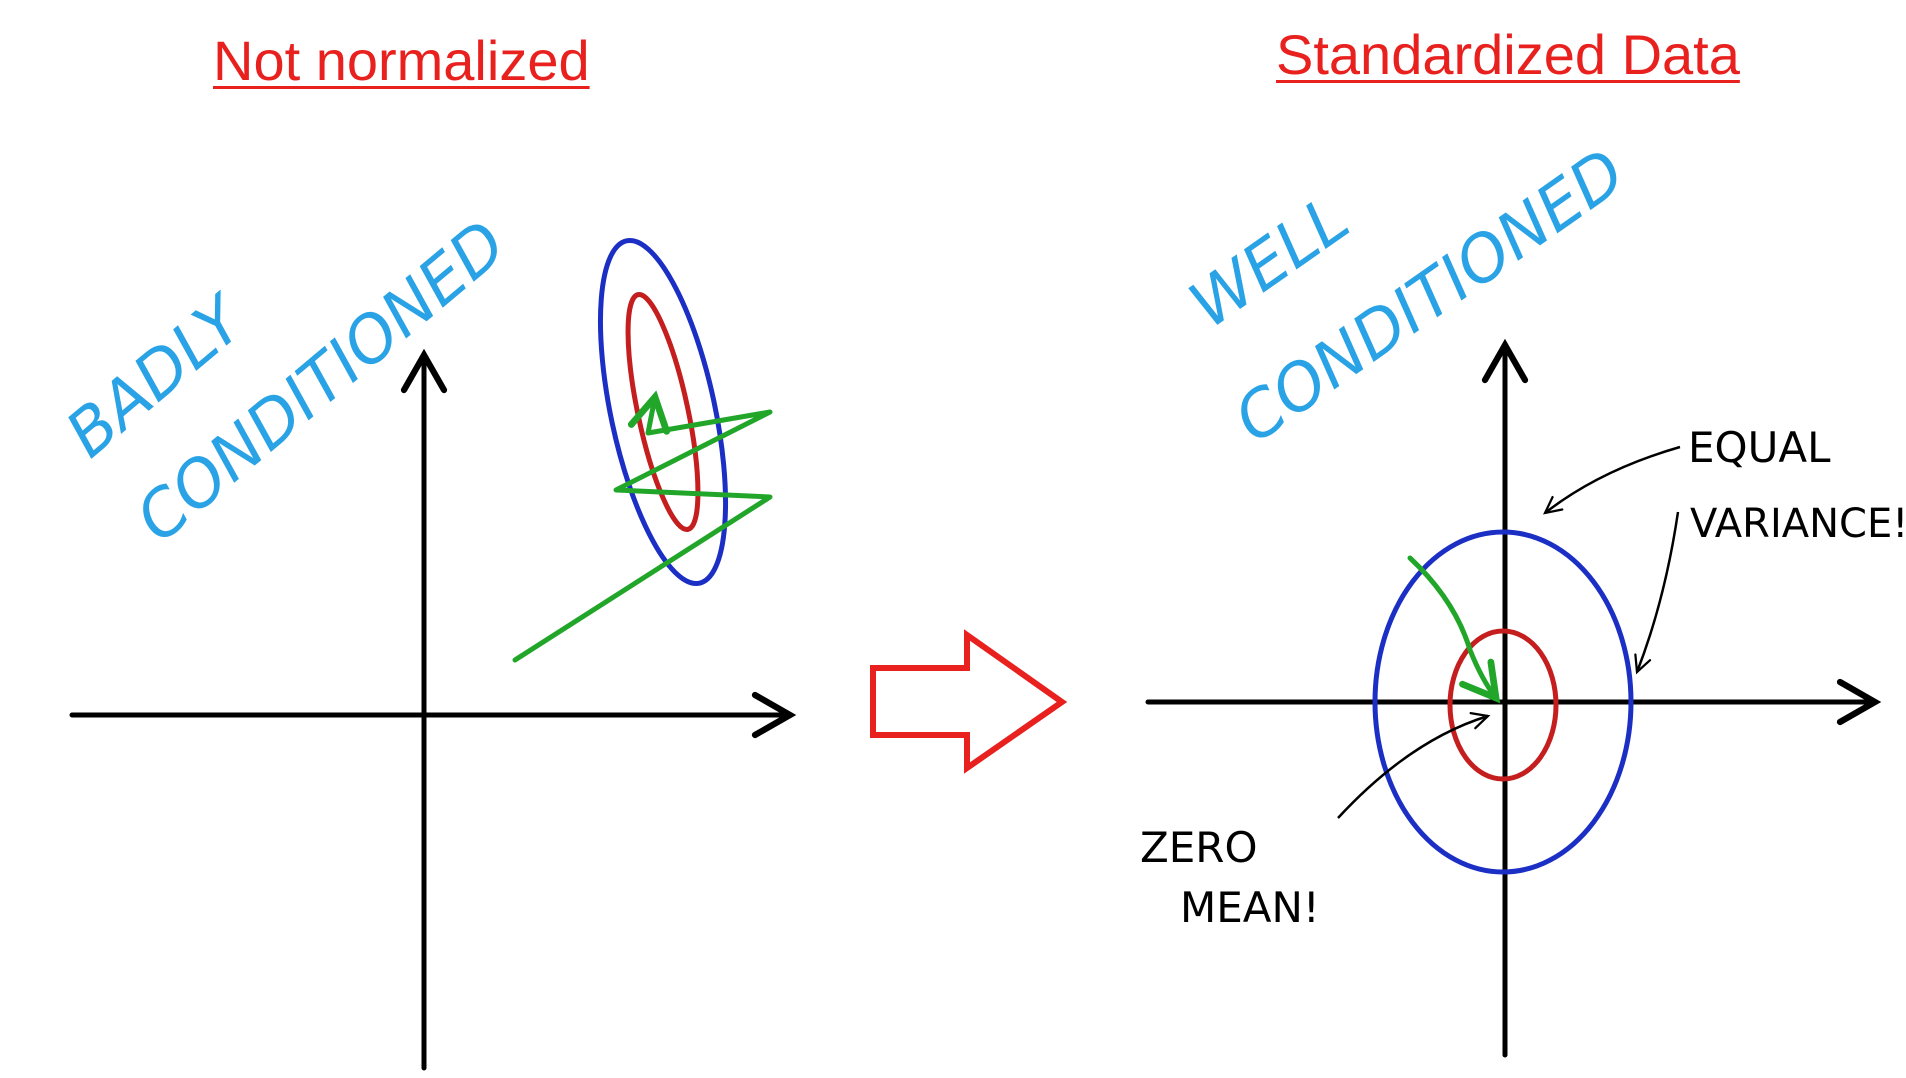  I want to click on mean-annotation: MEAN!, so click(1250, 907).